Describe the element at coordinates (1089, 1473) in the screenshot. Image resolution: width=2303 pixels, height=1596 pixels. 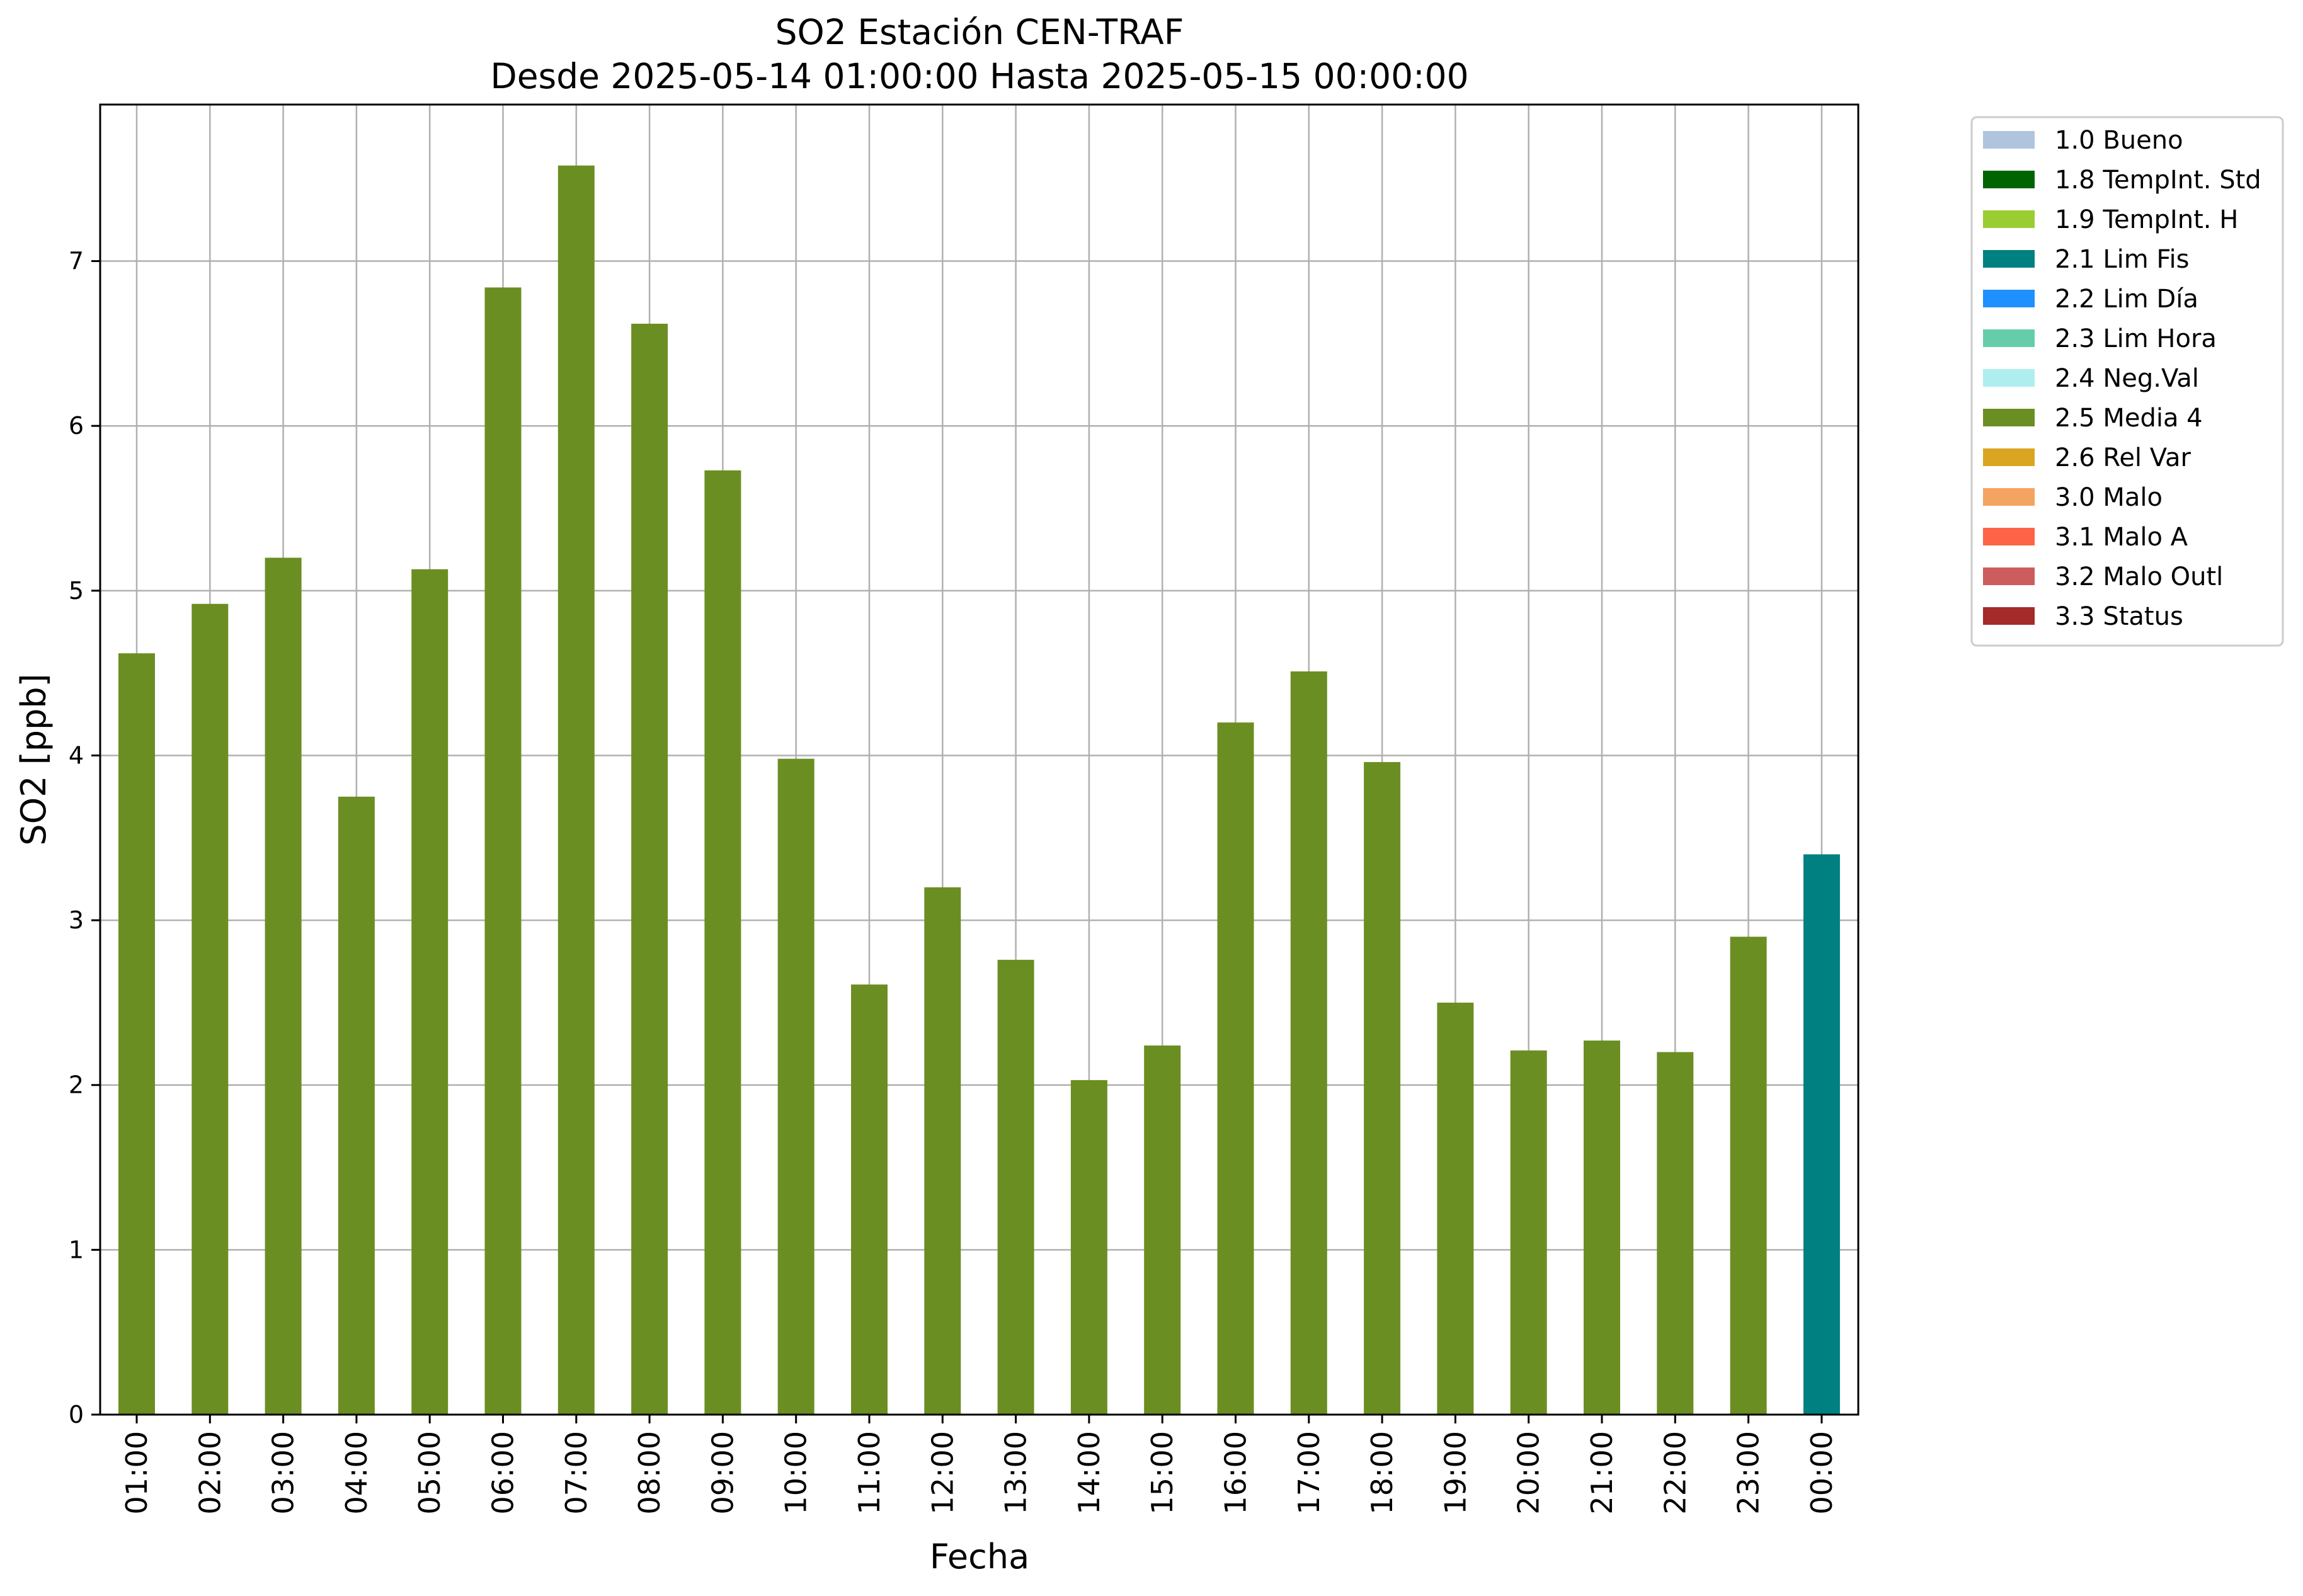
I see `x-tick-label: 14:00` at that location.